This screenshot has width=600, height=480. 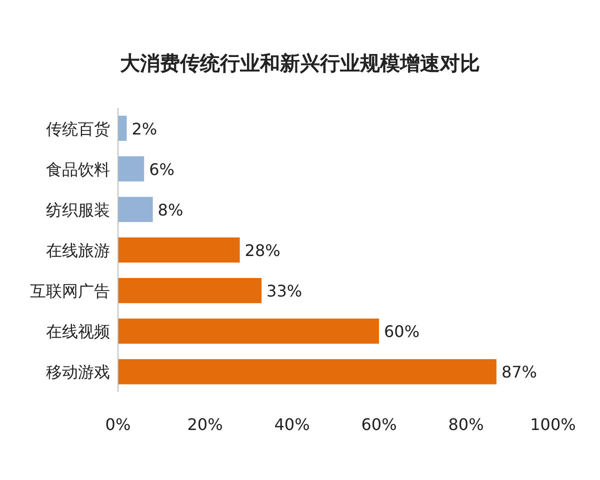 I want to click on data-label: 33%, so click(x=284, y=291).